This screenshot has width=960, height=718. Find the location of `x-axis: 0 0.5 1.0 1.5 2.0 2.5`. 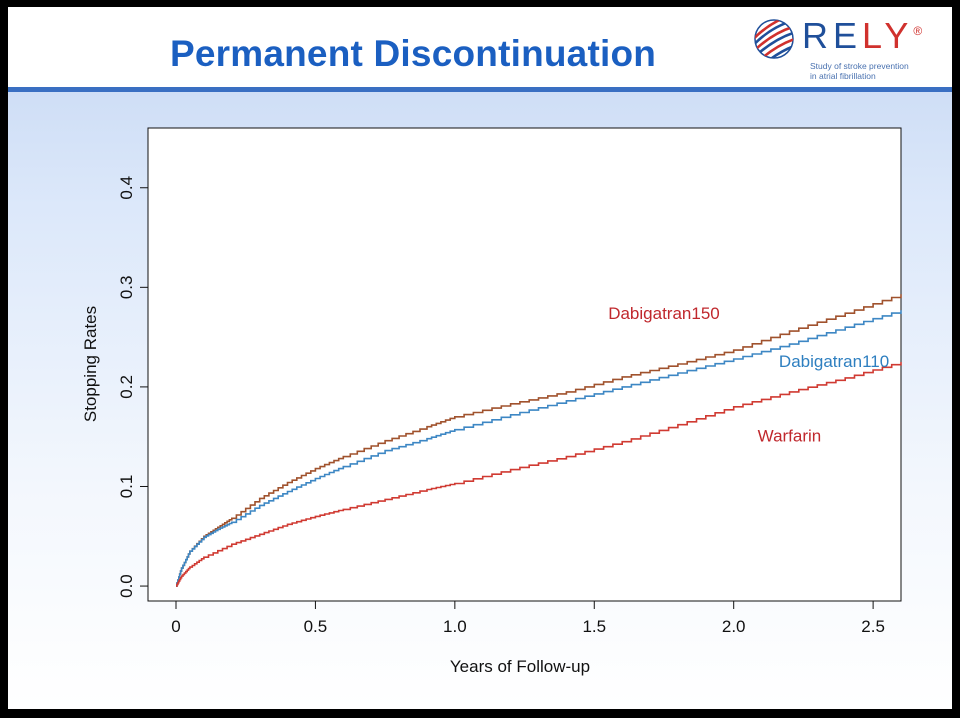

x-axis: 0 0.5 1.0 1.5 2.0 2.5 is located at coordinates (528, 618).